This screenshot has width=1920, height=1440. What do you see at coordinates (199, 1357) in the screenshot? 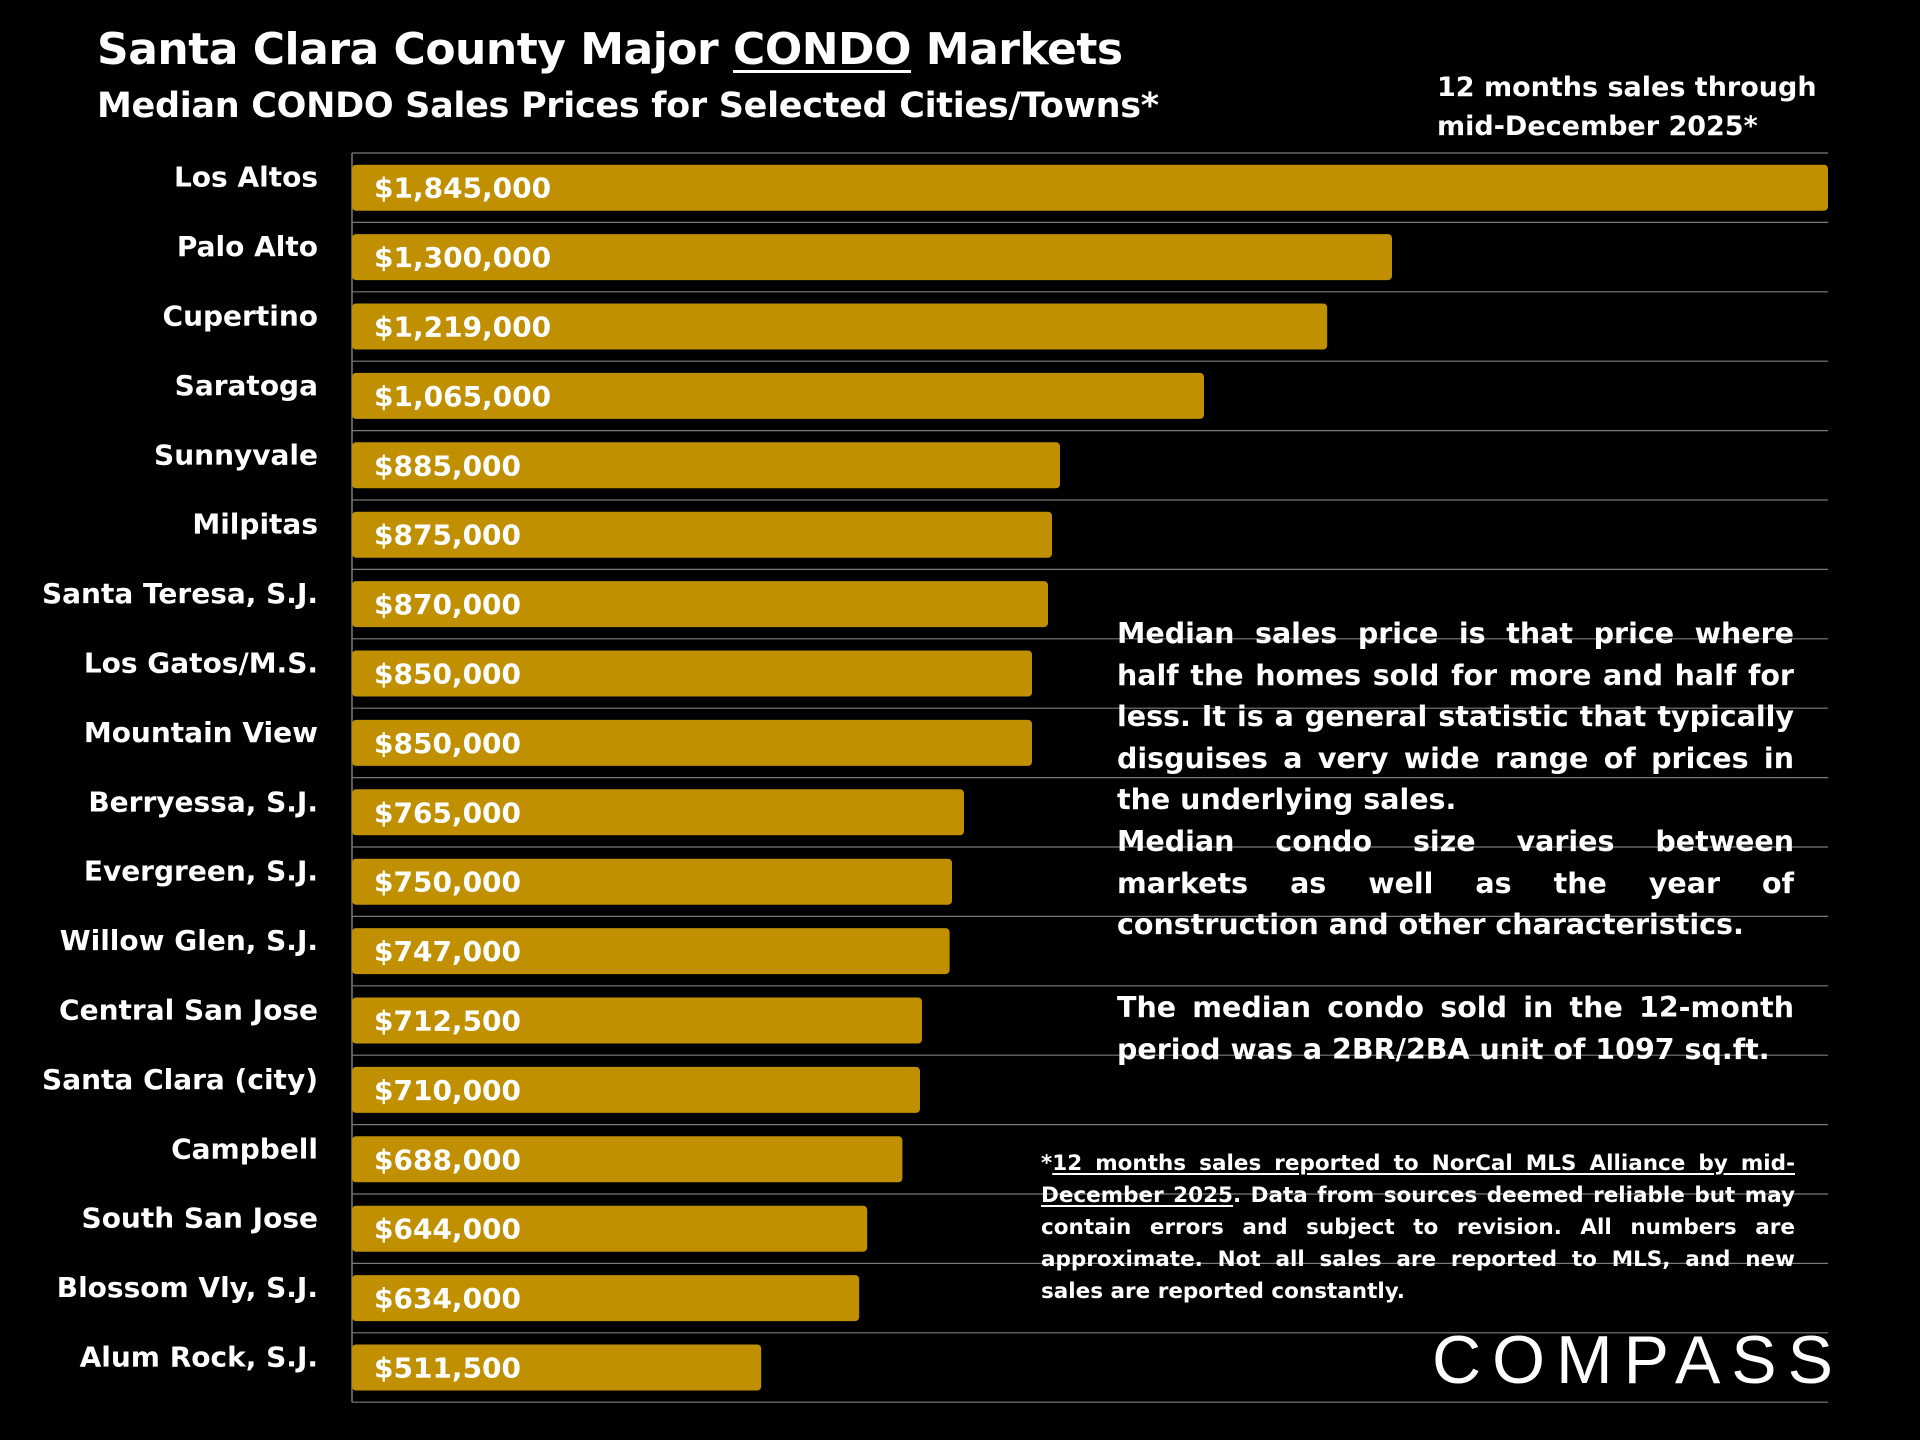
I see `category-label: Alum Rock, S.J.` at bounding box center [199, 1357].